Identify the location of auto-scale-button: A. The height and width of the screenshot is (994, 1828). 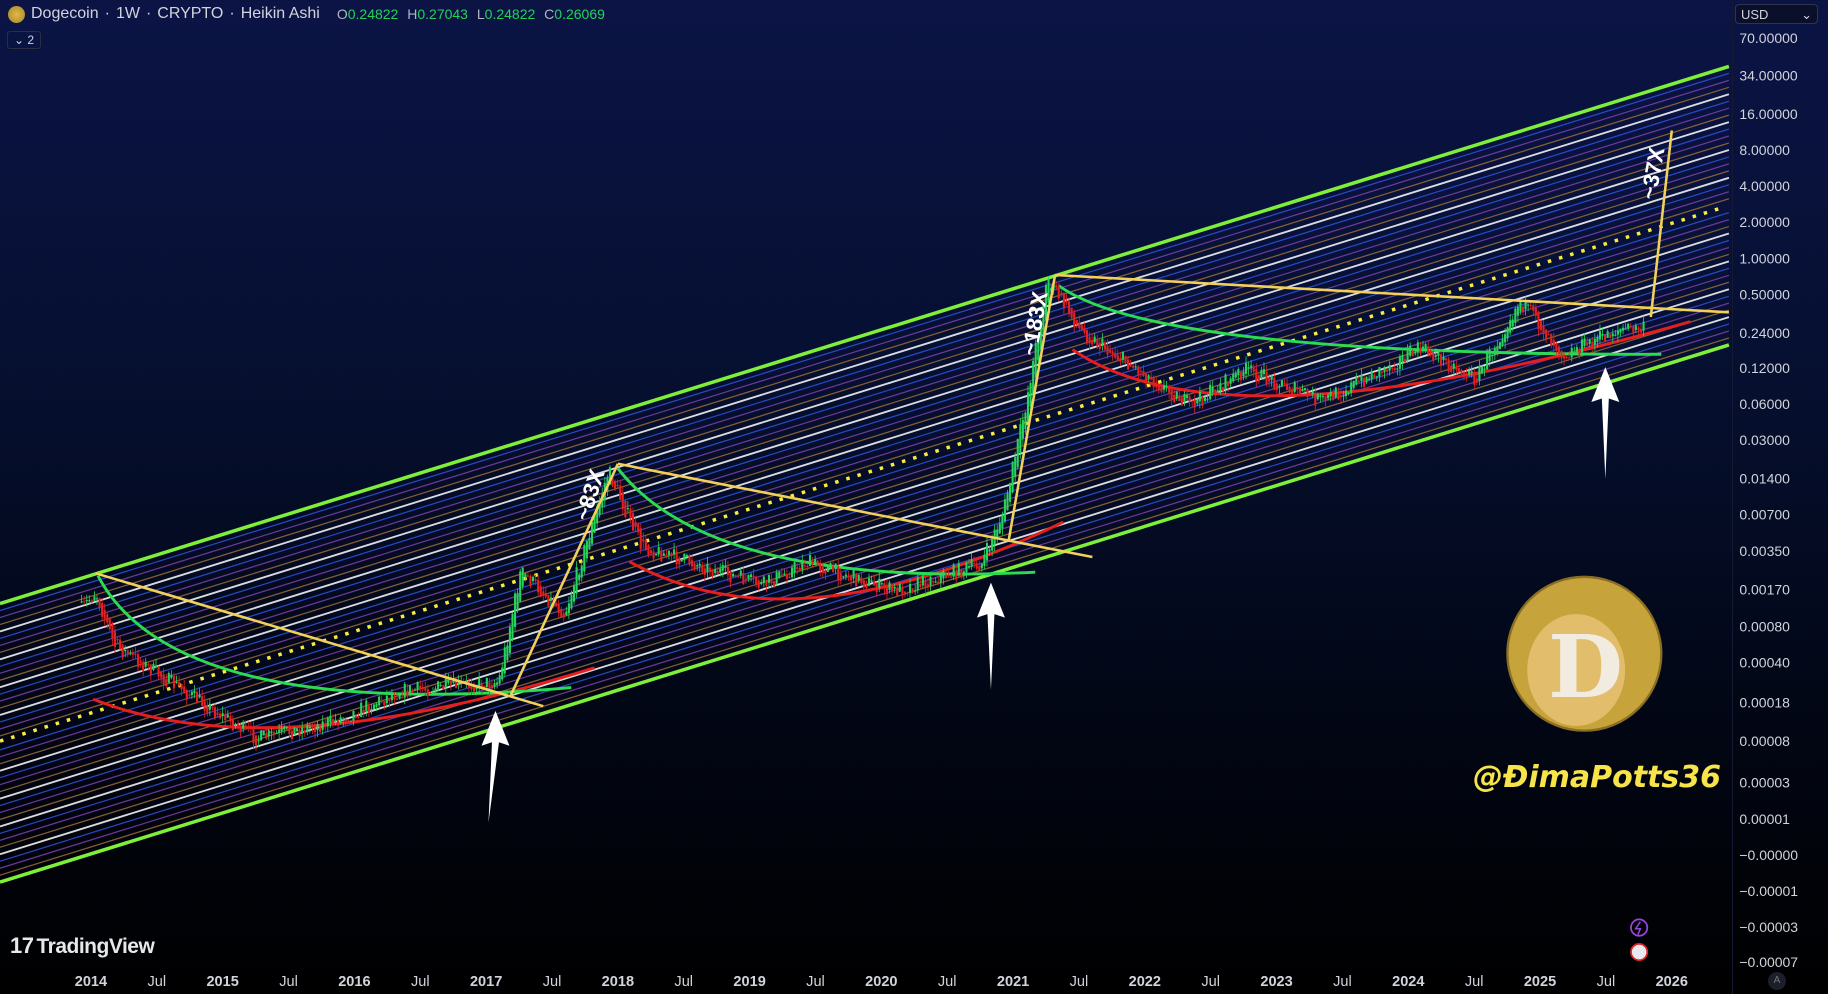
(1777, 981).